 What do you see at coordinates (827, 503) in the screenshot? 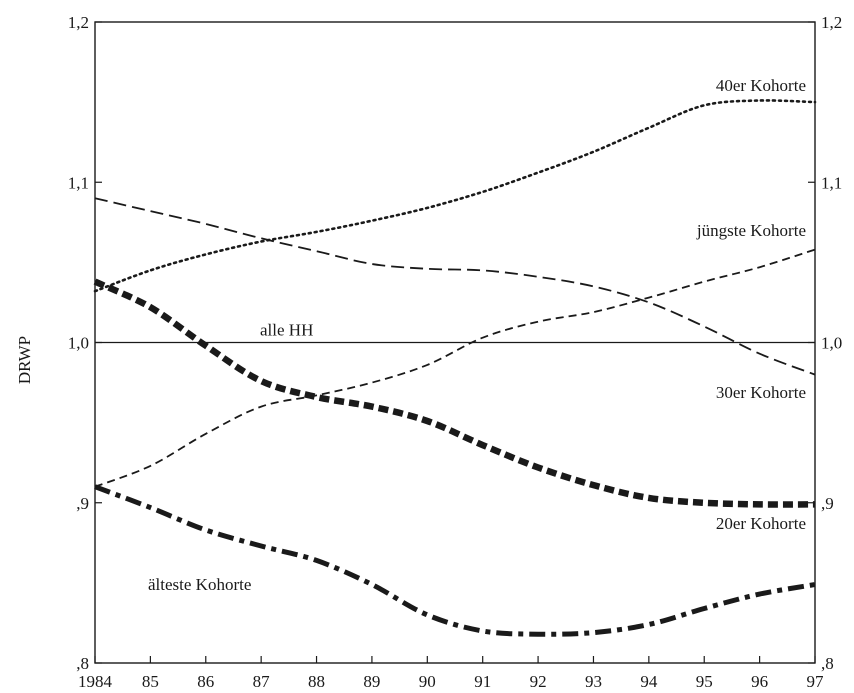
I see `y-tick-label-right: ,9` at bounding box center [827, 503].